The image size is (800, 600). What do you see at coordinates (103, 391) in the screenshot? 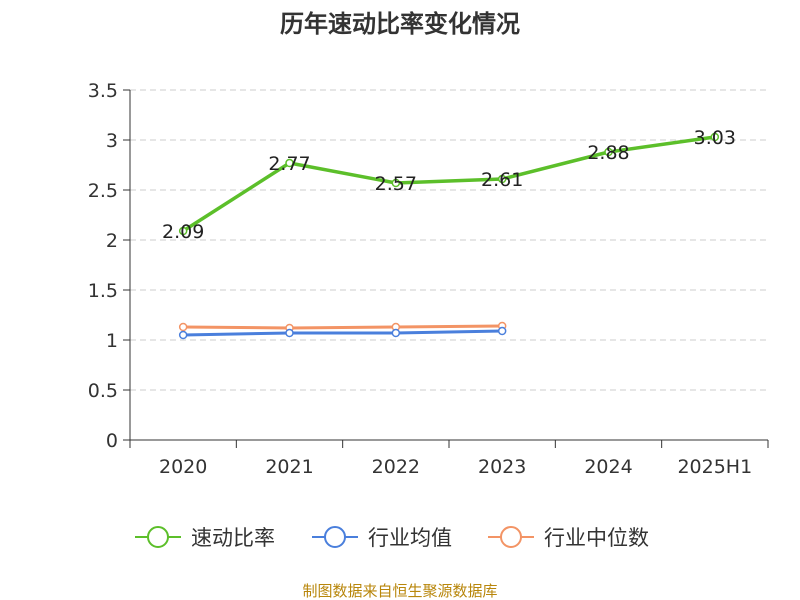
I see `y-tick-label: 0.5` at bounding box center [103, 391].